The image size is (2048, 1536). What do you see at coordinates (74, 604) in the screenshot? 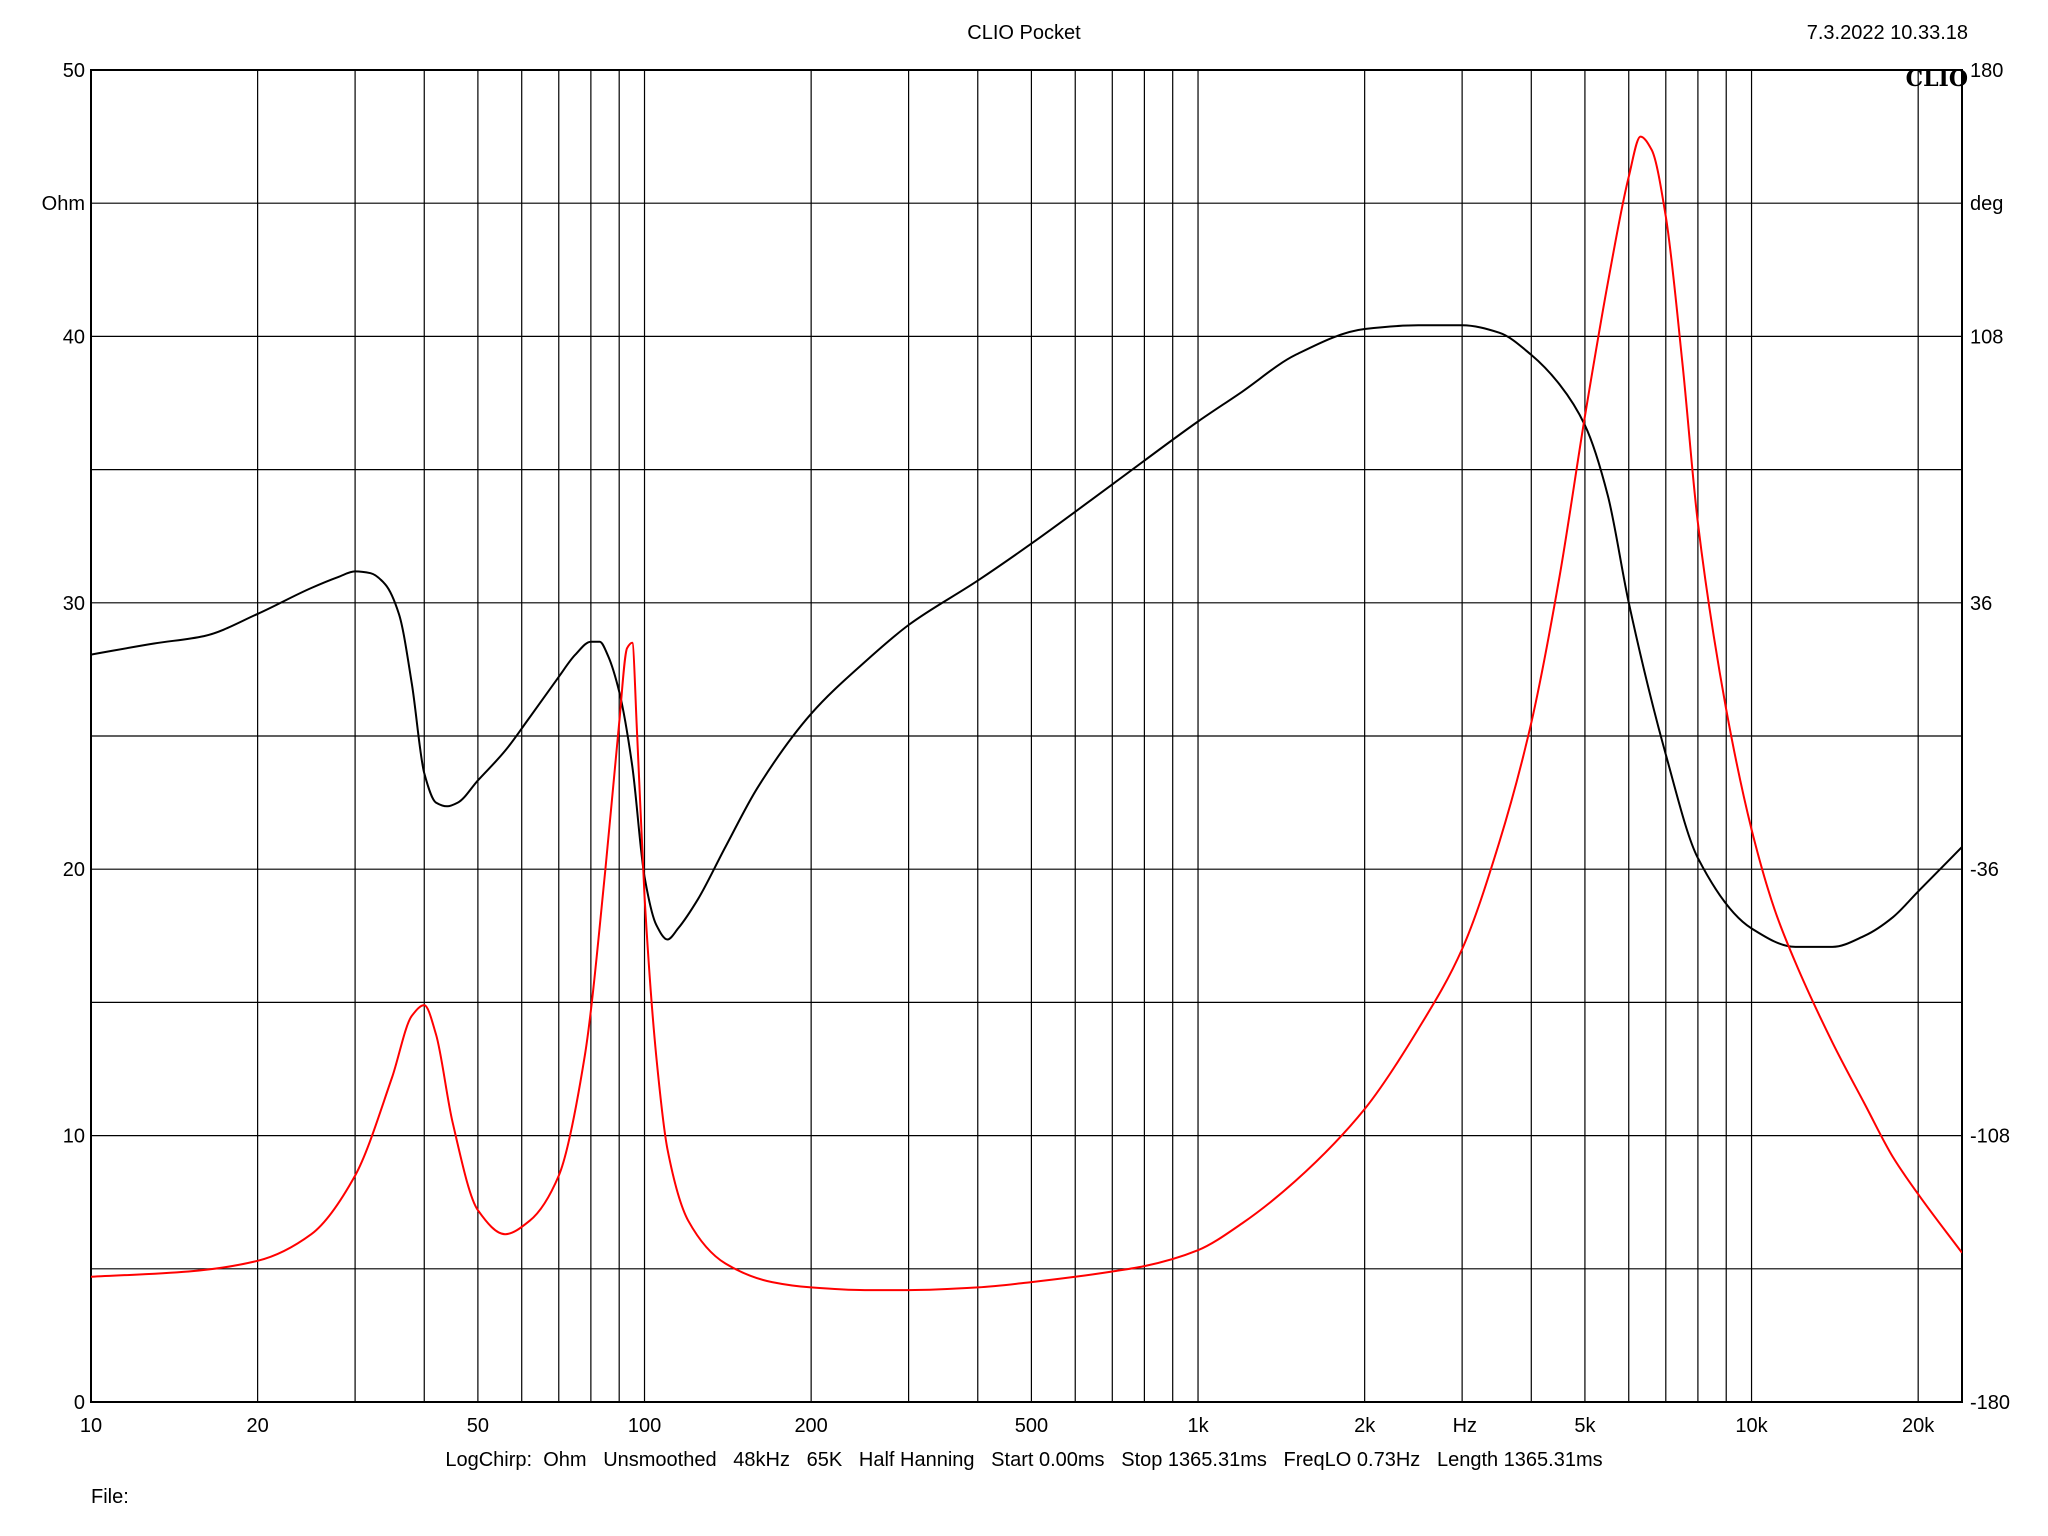
I see `y-left-tick-label: 30` at bounding box center [74, 604].